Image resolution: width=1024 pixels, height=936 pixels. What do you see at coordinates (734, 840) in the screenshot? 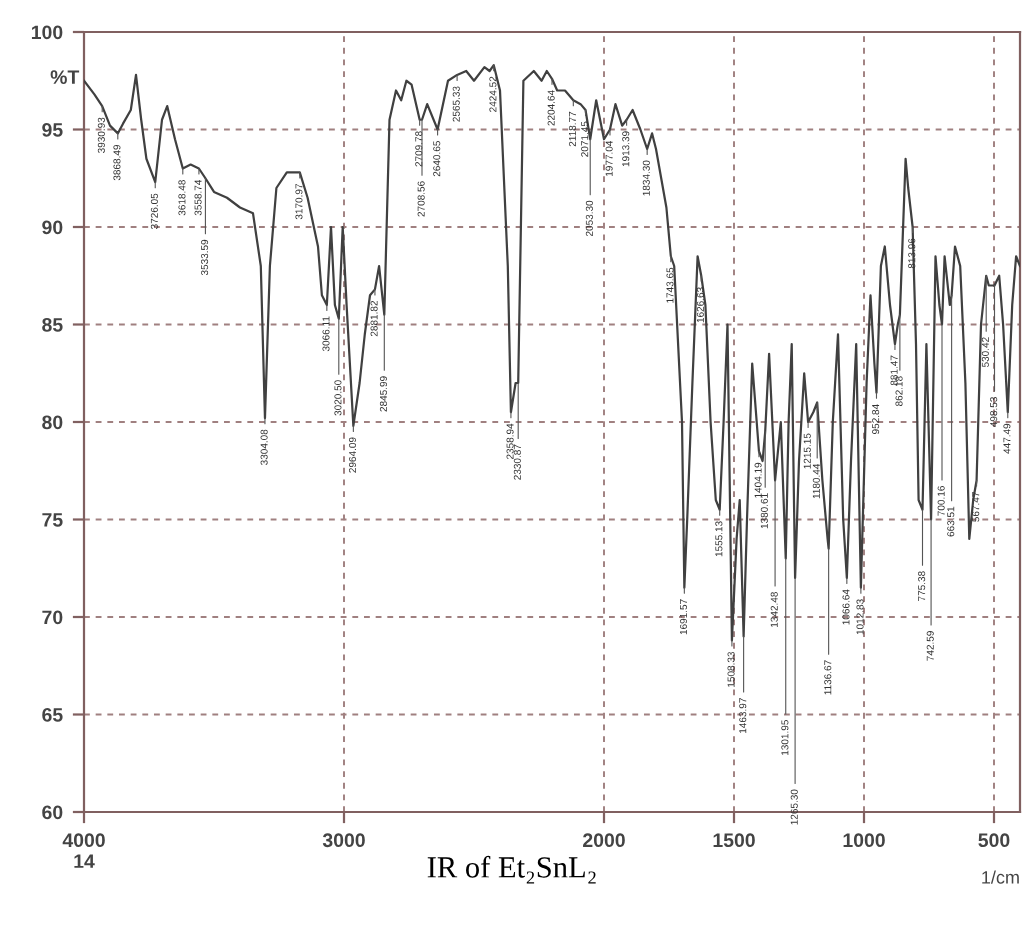
I see `x-tick-label: 1500` at bounding box center [734, 840].